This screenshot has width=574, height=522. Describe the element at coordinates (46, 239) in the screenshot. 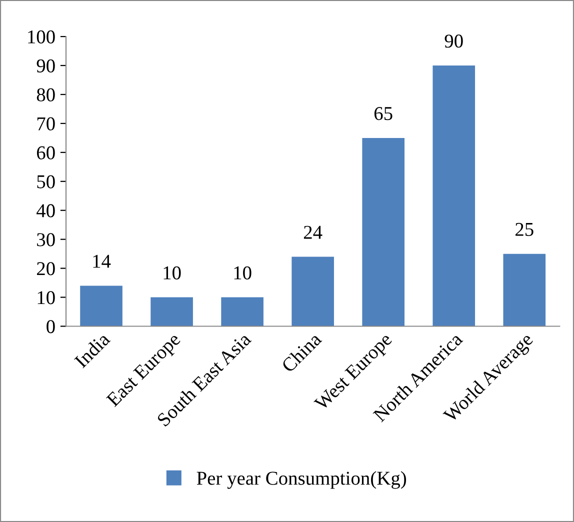

I see `y-tick-label: 30` at that location.